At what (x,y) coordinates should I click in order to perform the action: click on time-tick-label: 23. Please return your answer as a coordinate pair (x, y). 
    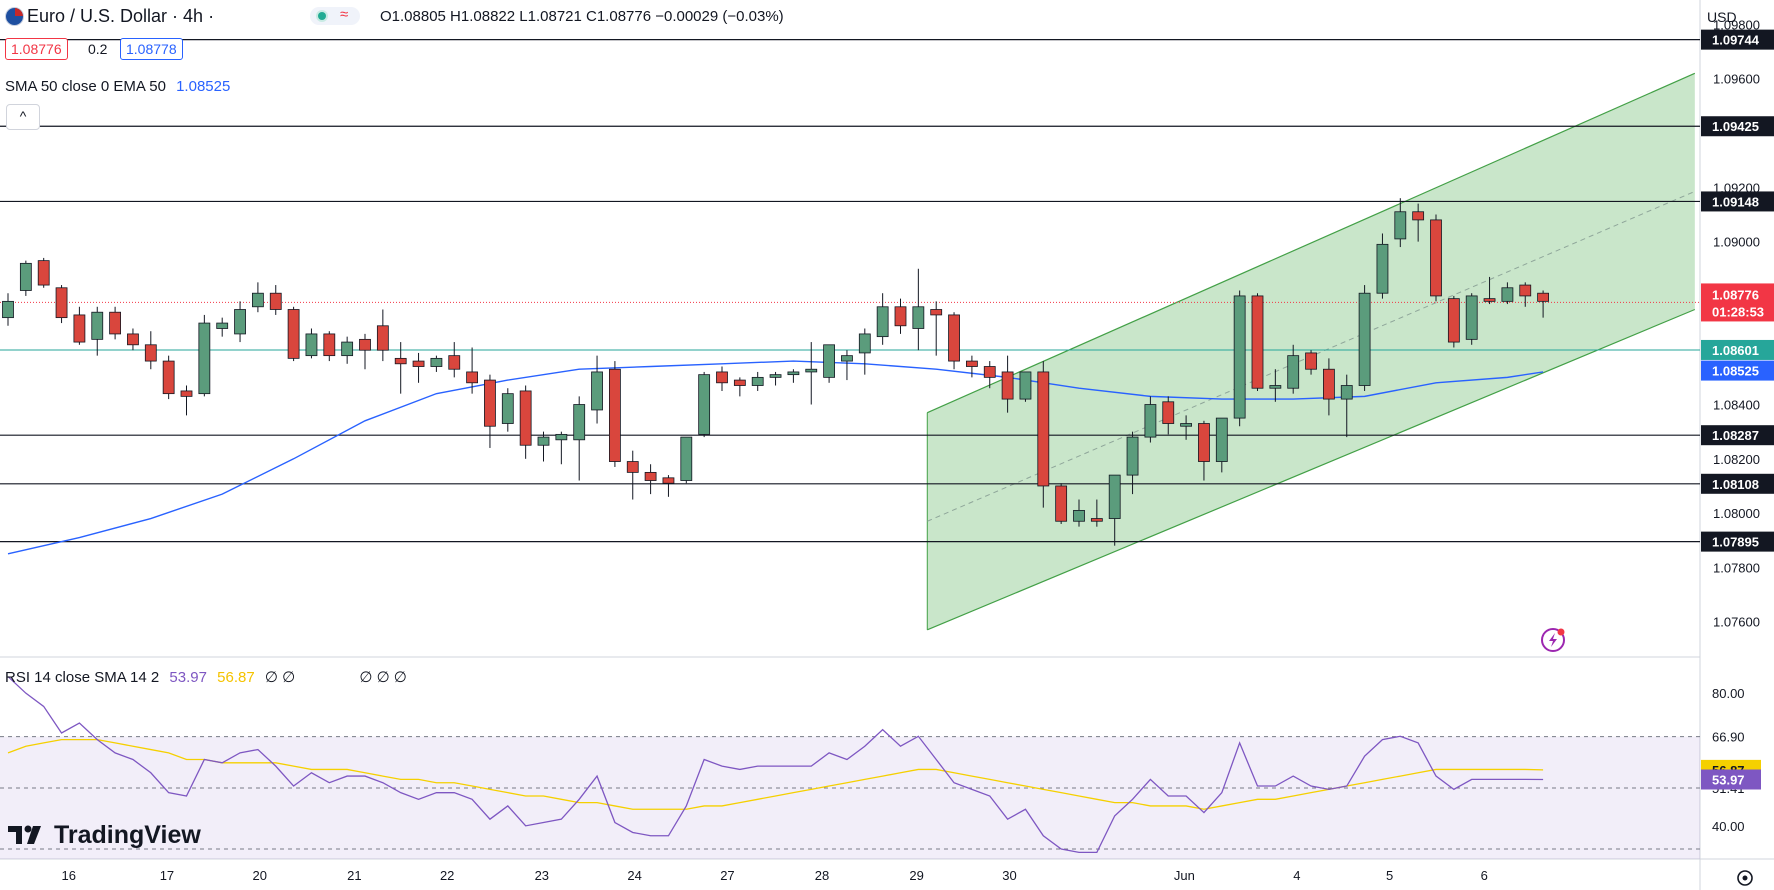
    Looking at the image, I should click on (542, 875).